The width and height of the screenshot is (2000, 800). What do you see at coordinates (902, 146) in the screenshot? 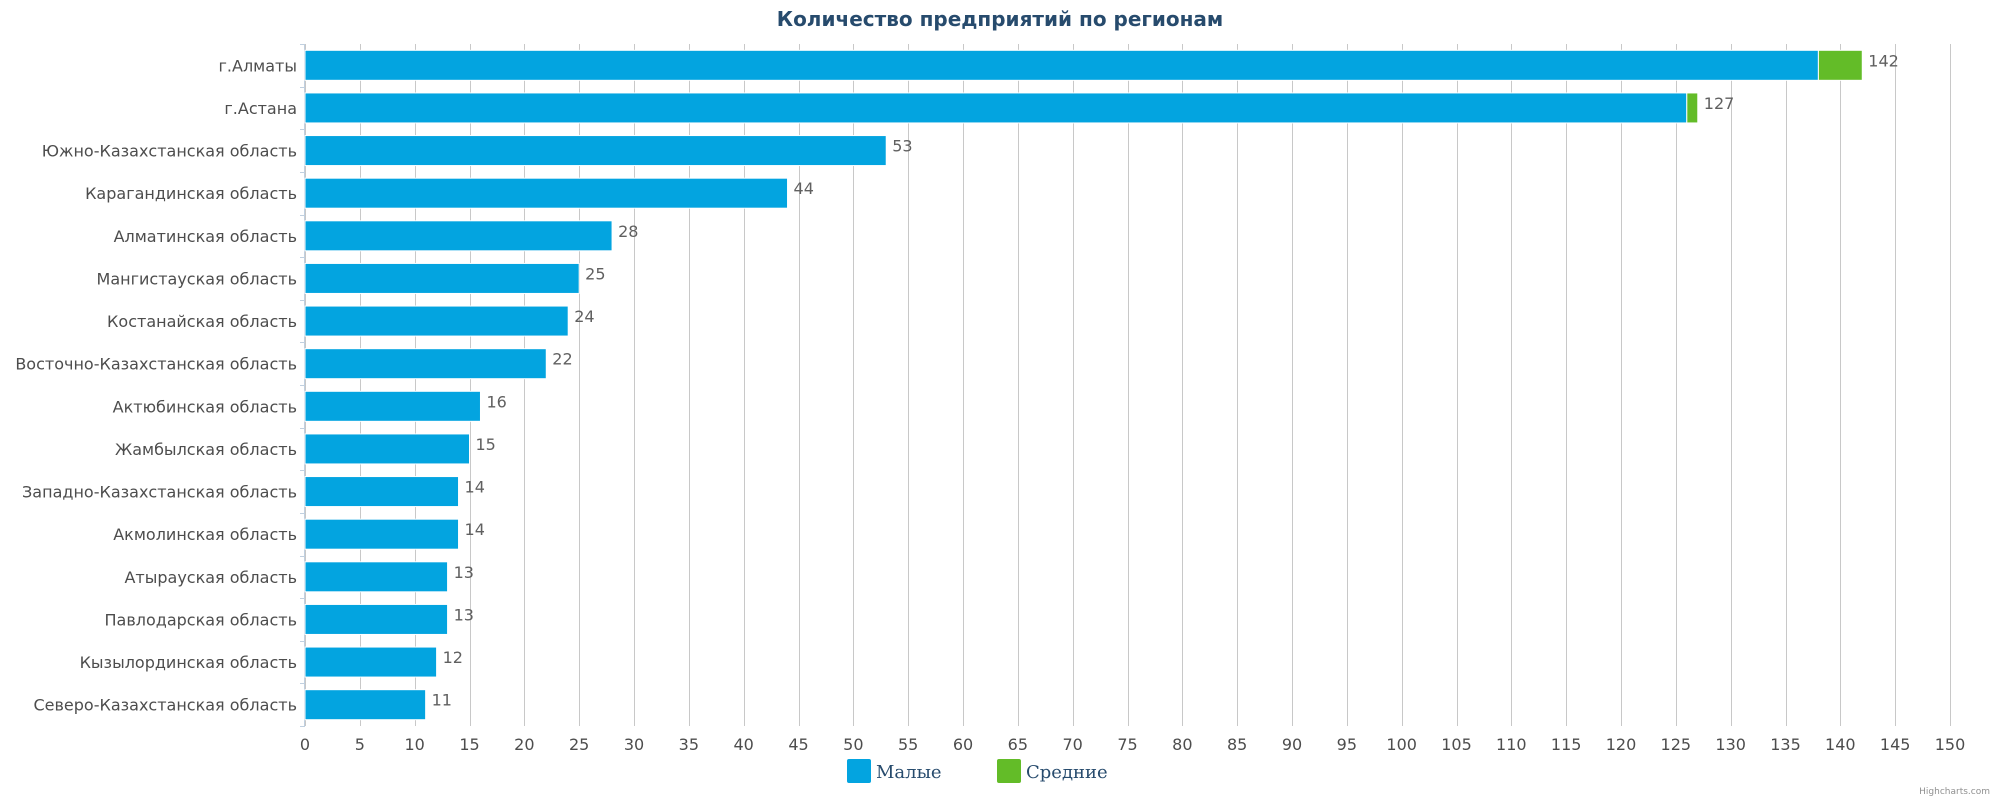
I see `data-label-total: 53` at bounding box center [902, 146].